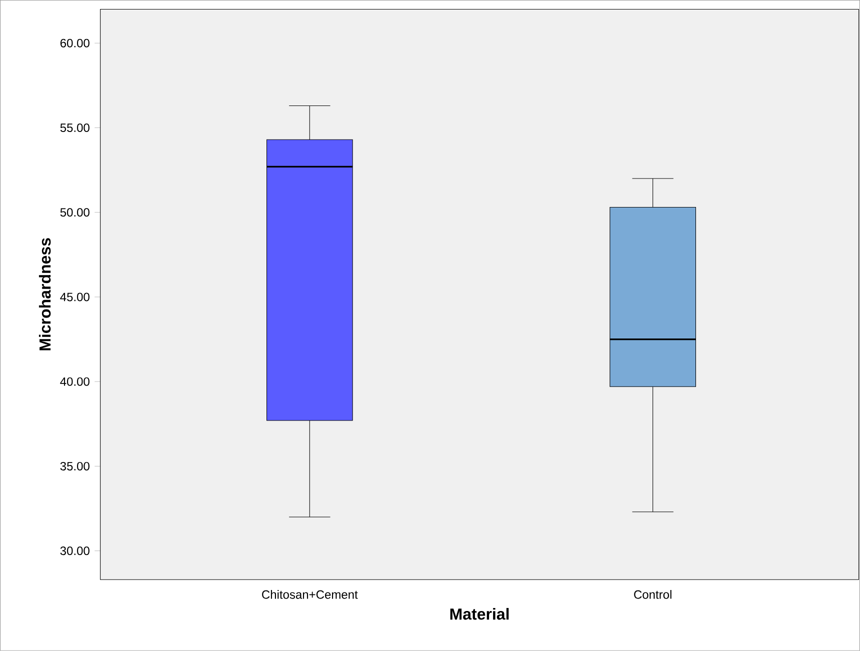 This screenshot has width=860, height=651. What do you see at coordinates (75, 212) in the screenshot?
I see `y-tick-label: 50.00` at bounding box center [75, 212].